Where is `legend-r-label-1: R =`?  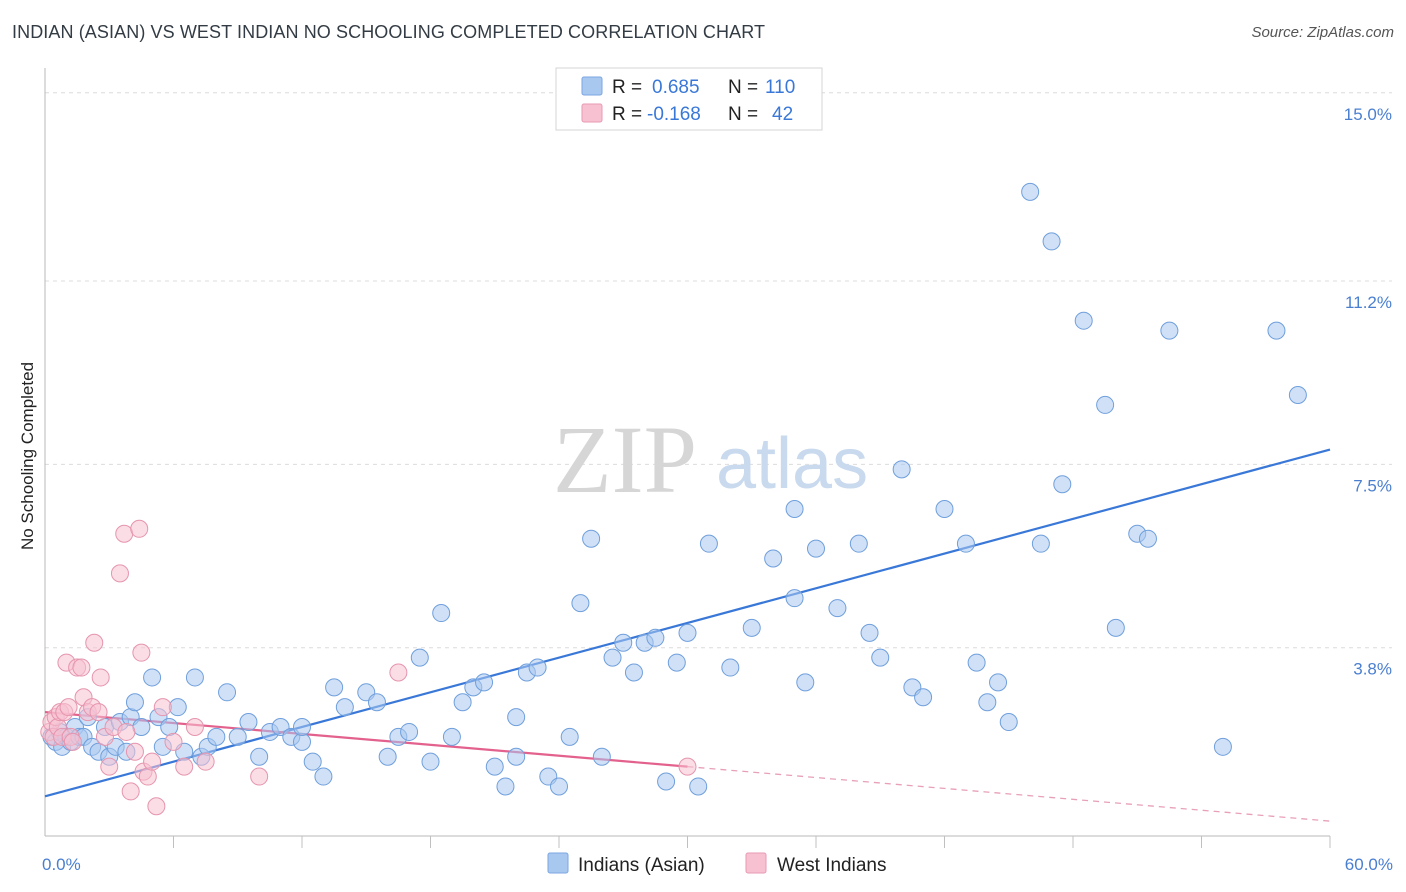
legend-r-label-1: R = is located at coordinates (627, 87).